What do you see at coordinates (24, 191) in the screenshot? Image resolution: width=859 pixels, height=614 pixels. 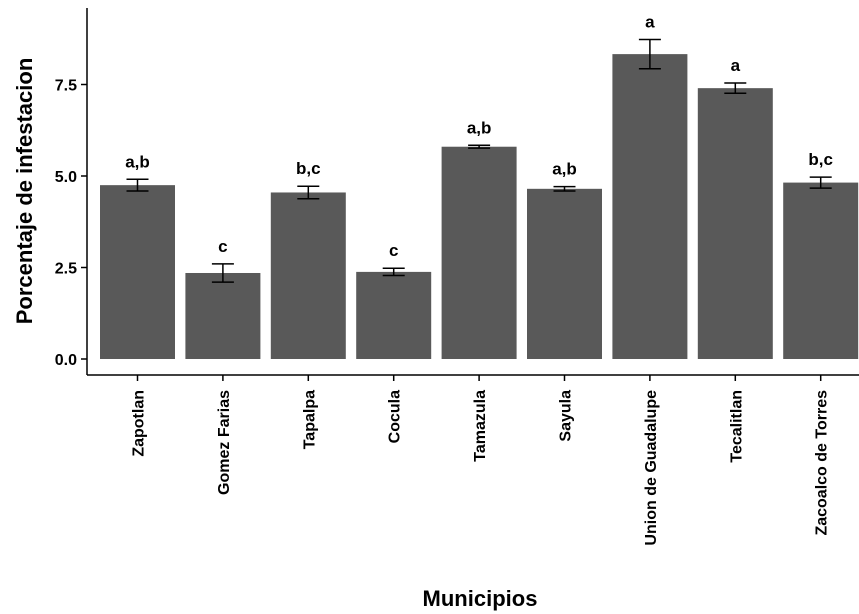 I see `y-axis-title: Porcentaje de infestacion` at bounding box center [24, 191].